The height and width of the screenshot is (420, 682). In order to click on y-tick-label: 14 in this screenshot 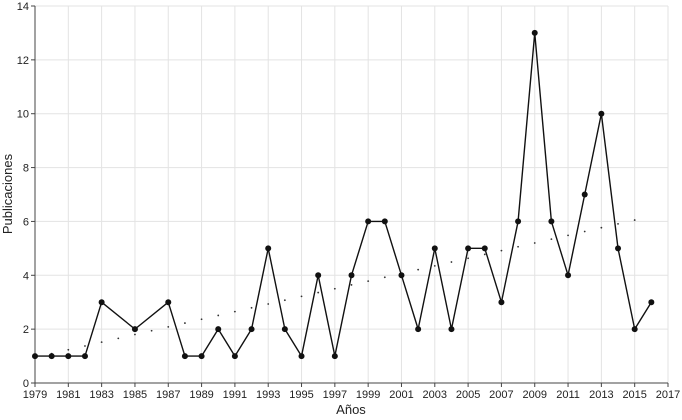, I will do `click(23, 7)`.